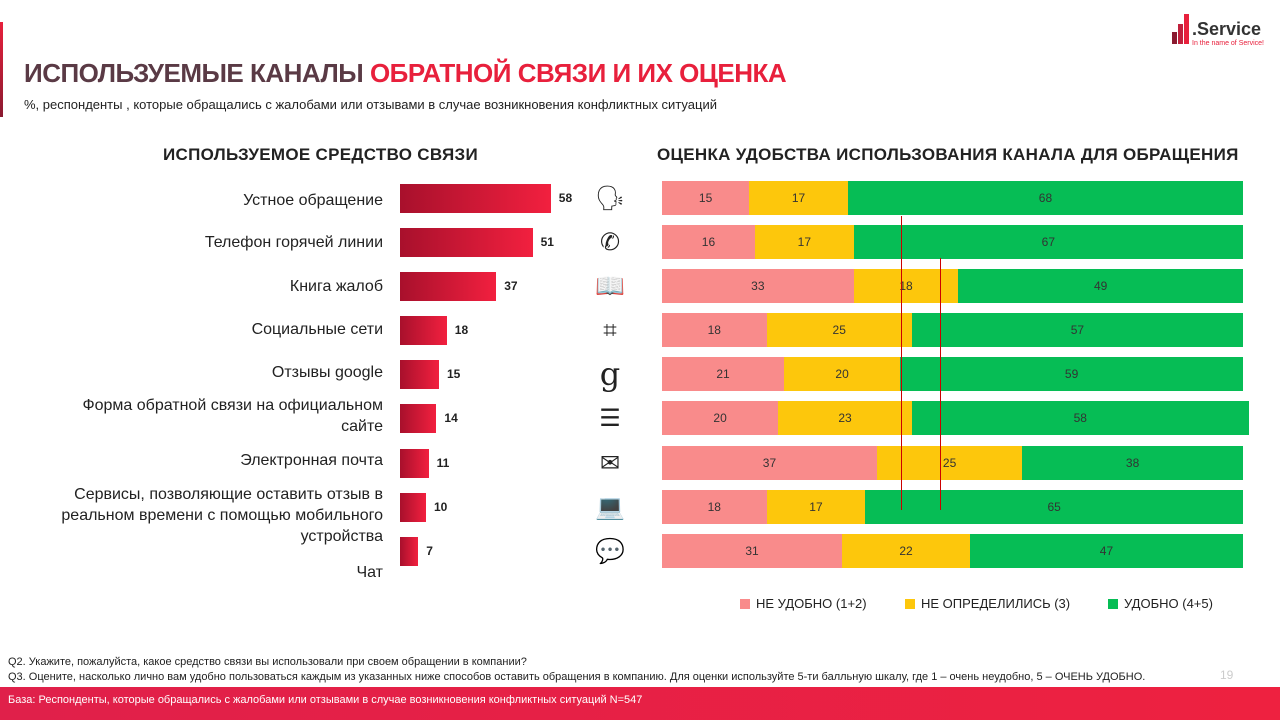 This screenshot has width=1280, height=720. I want to click on page-number: 19, so click(1227, 675).